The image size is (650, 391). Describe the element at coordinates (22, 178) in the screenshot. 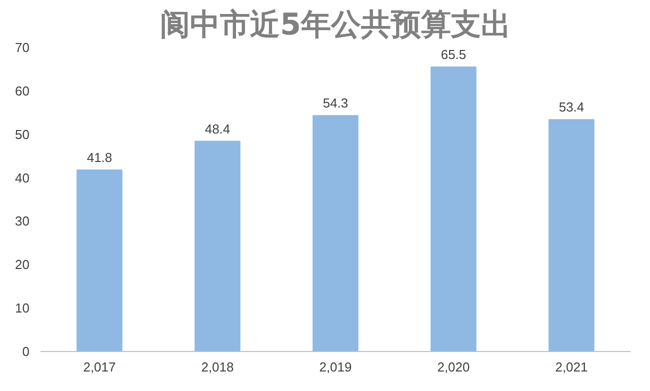

I see `y-tick-label: 40` at that location.